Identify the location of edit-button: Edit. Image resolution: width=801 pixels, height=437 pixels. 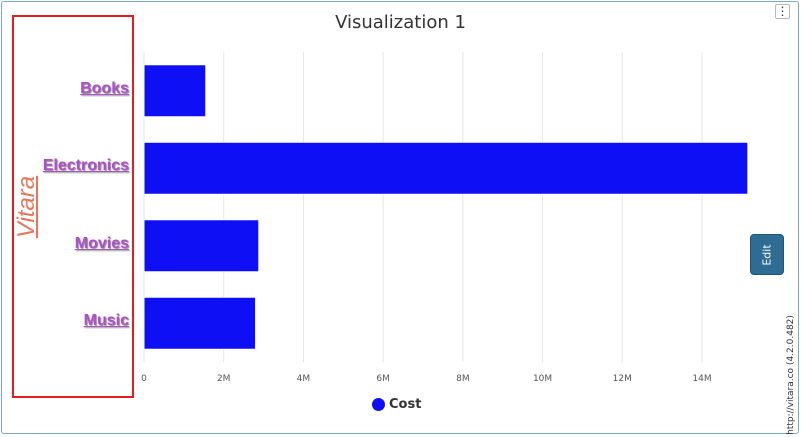
(767, 254).